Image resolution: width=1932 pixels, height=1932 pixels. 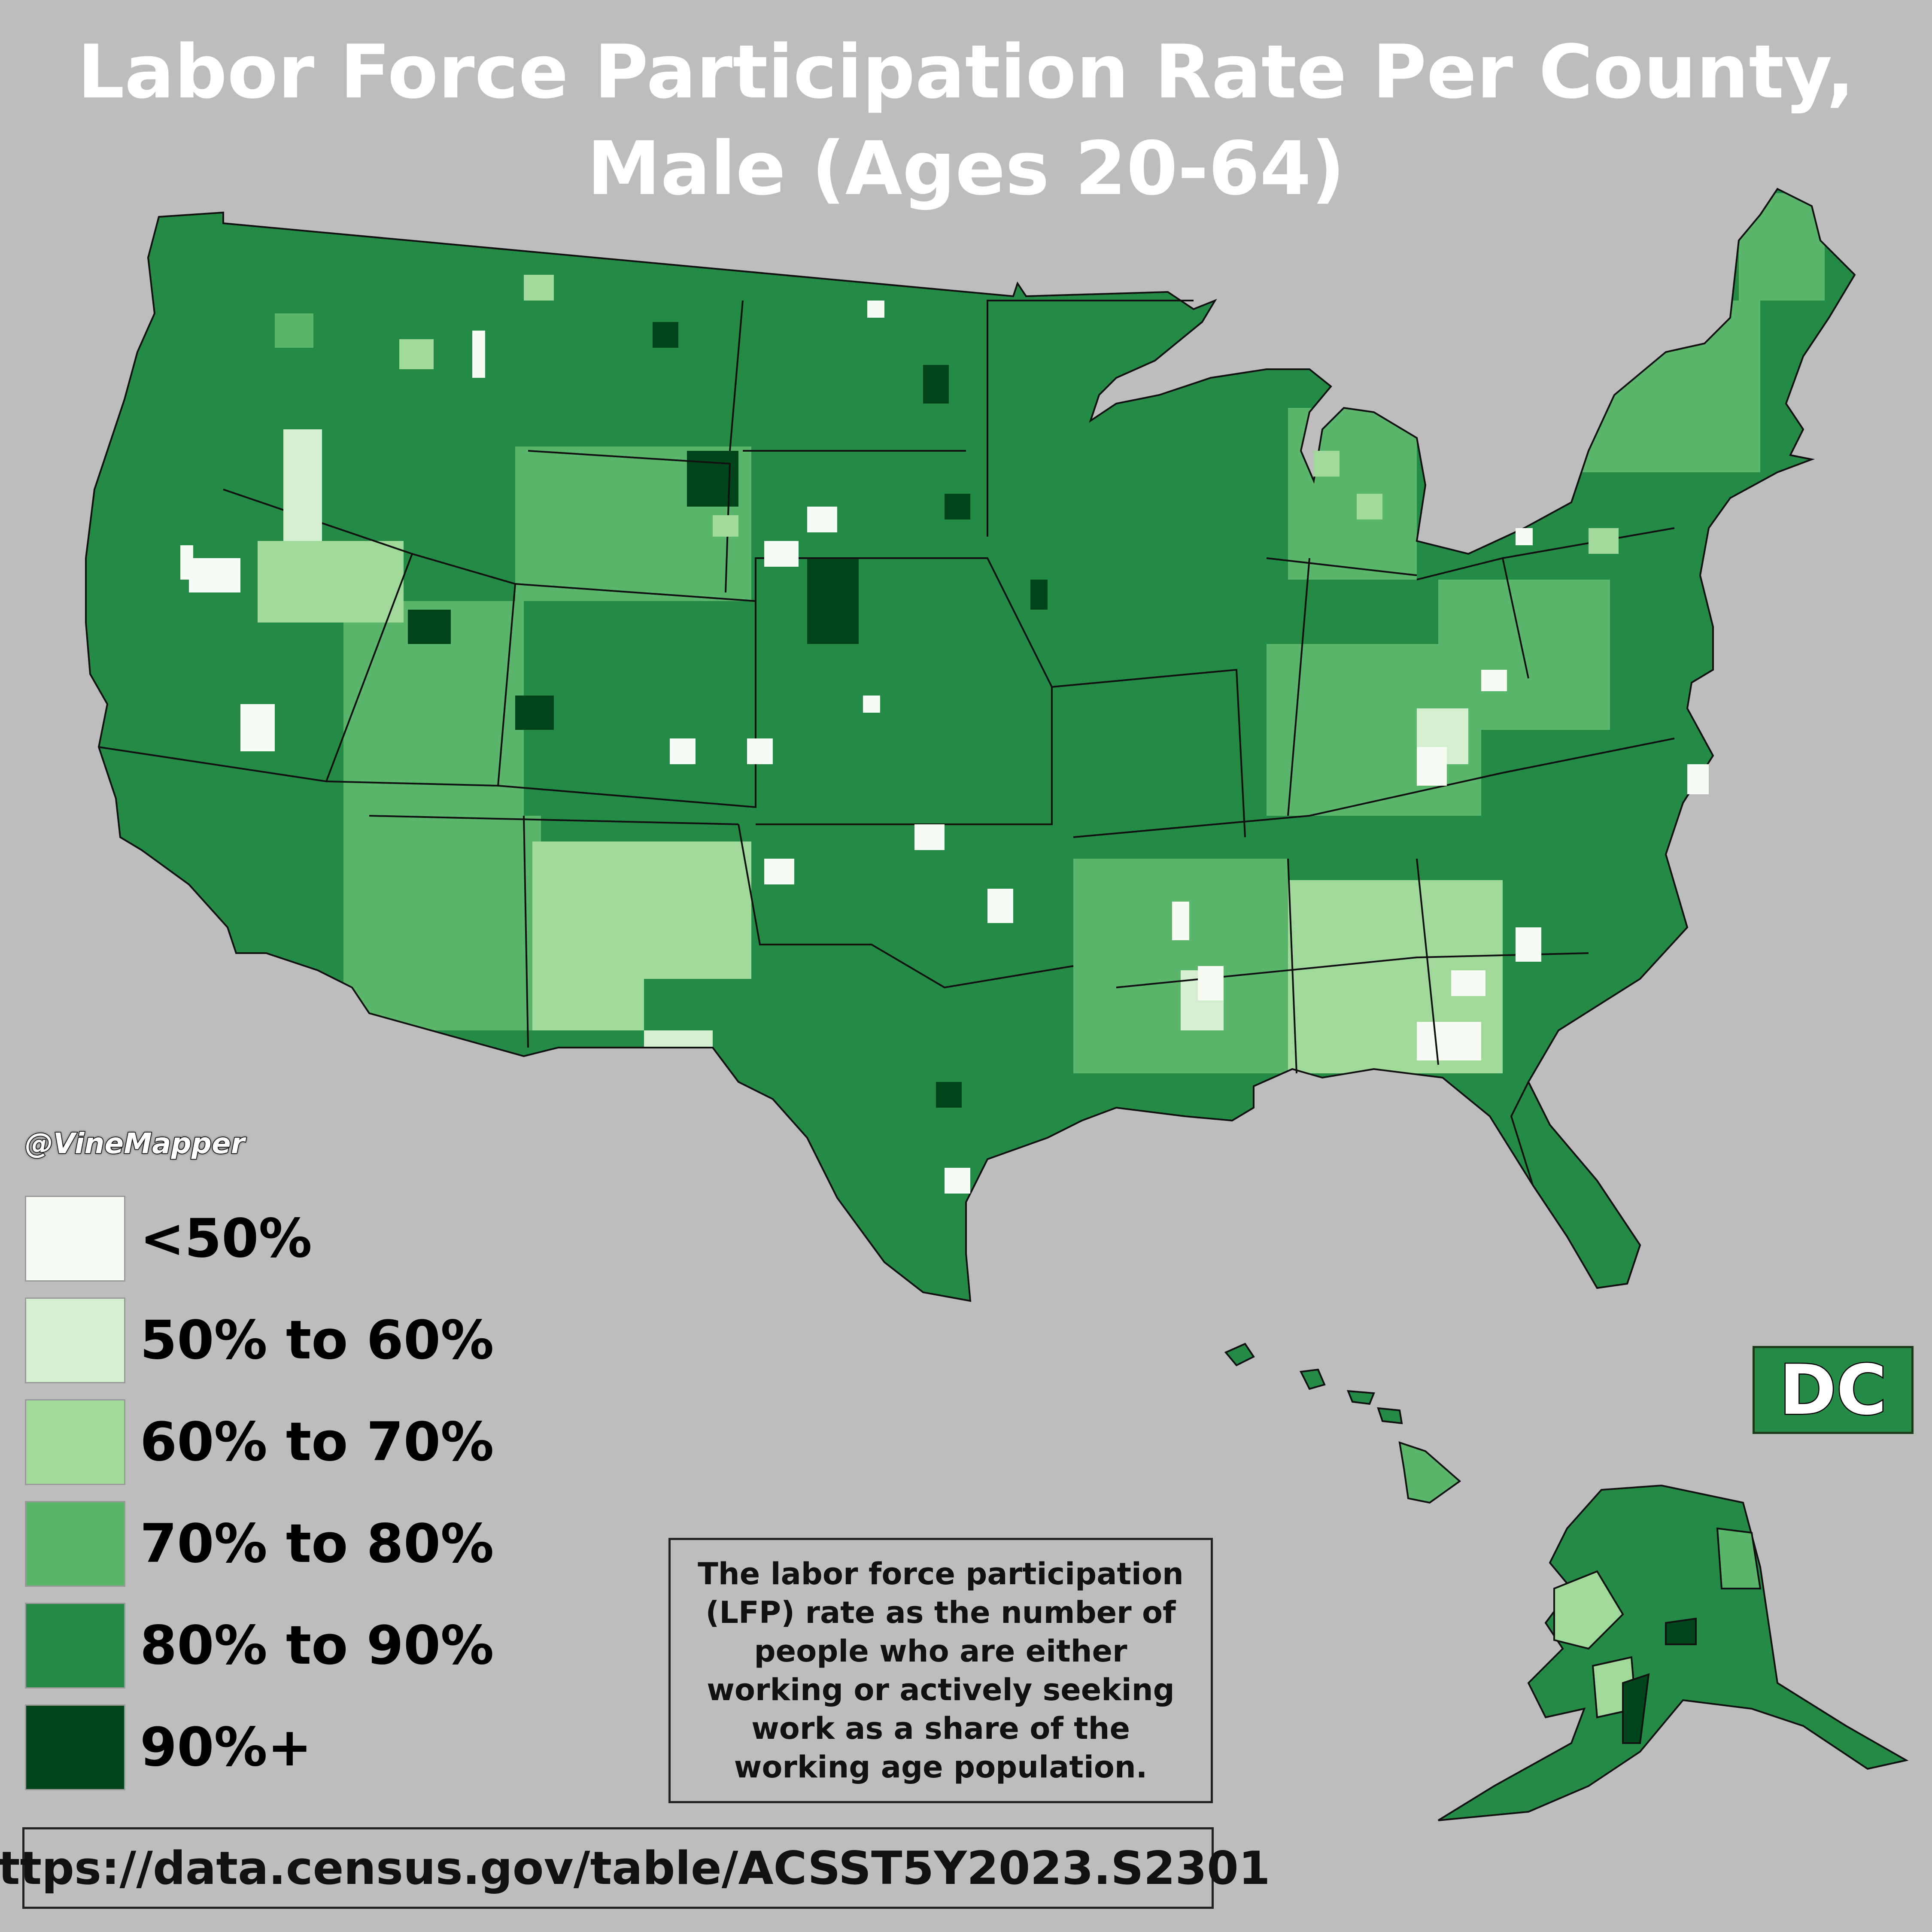 I want to click on legend-label: 70% to 80%, so click(x=317, y=1544).